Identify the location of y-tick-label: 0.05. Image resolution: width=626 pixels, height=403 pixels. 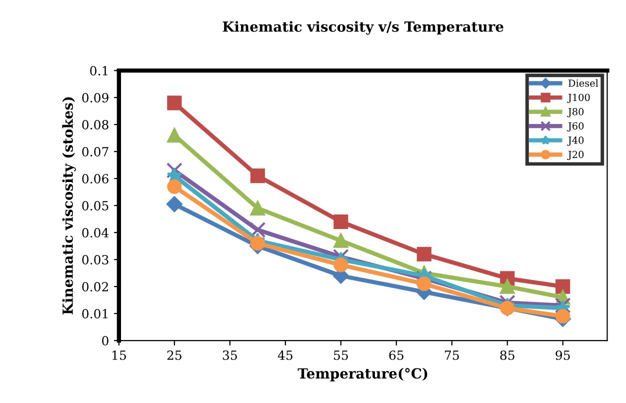
(95, 205).